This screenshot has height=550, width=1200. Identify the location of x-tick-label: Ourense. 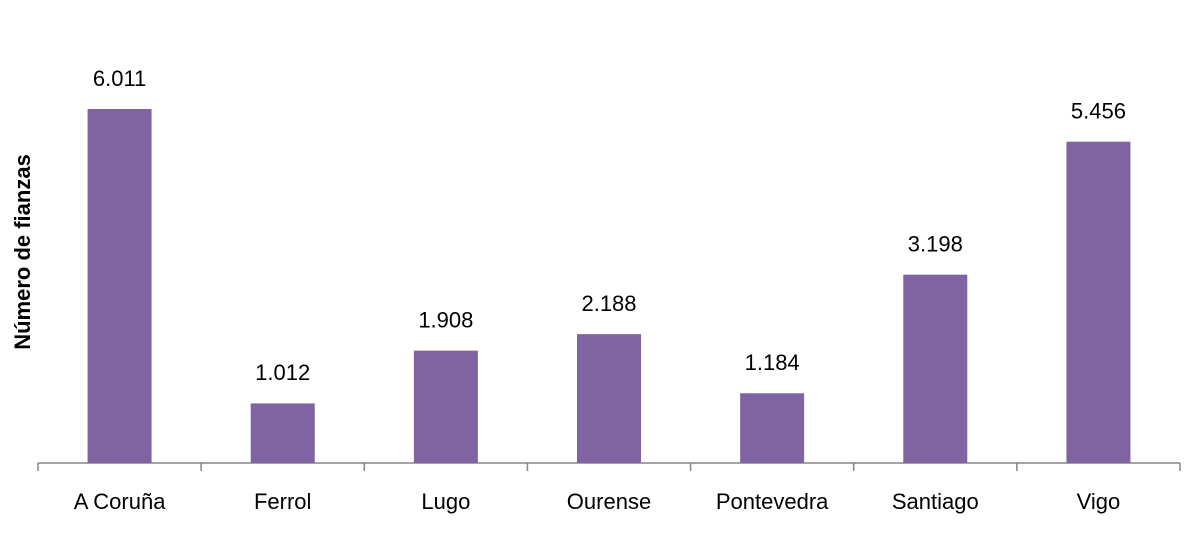
(609, 501).